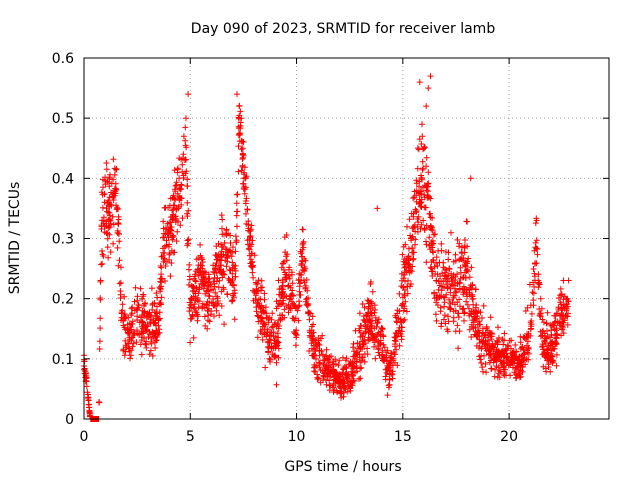 The image size is (640, 480). What do you see at coordinates (342, 467) in the screenshot?
I see `x-axis-label: GPS time / hours` at bounding box center [342, 467].